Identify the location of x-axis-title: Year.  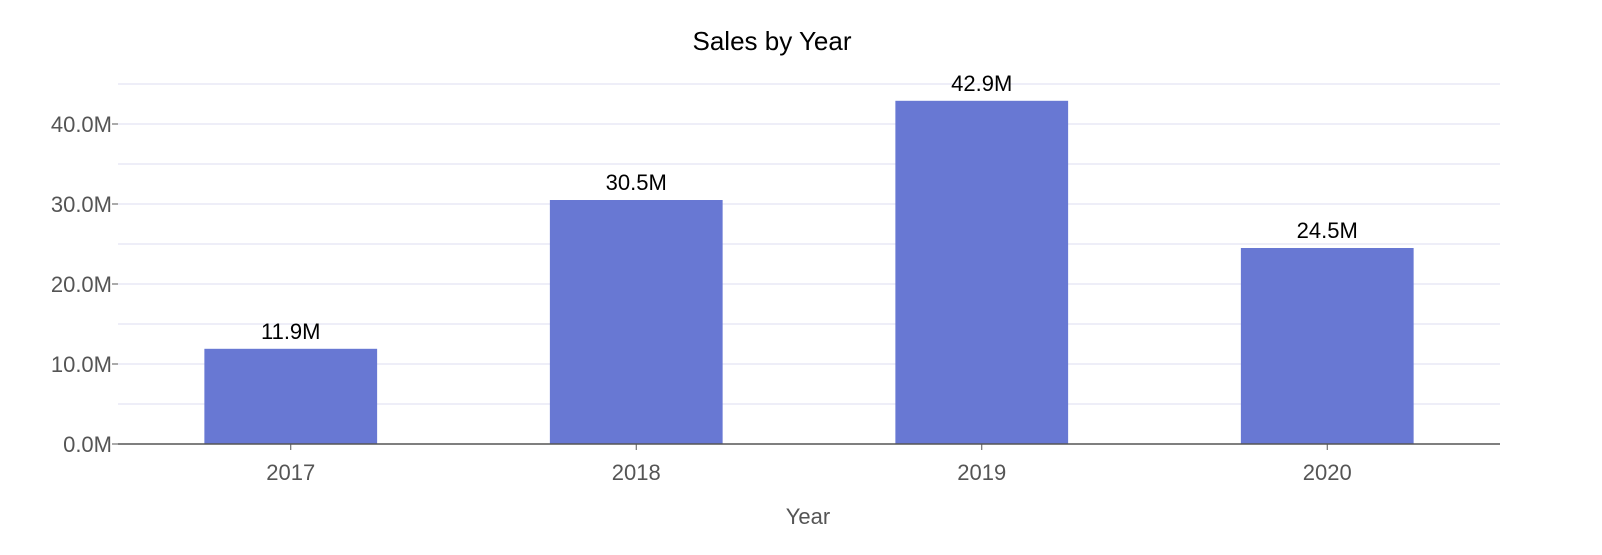
(808, 516).